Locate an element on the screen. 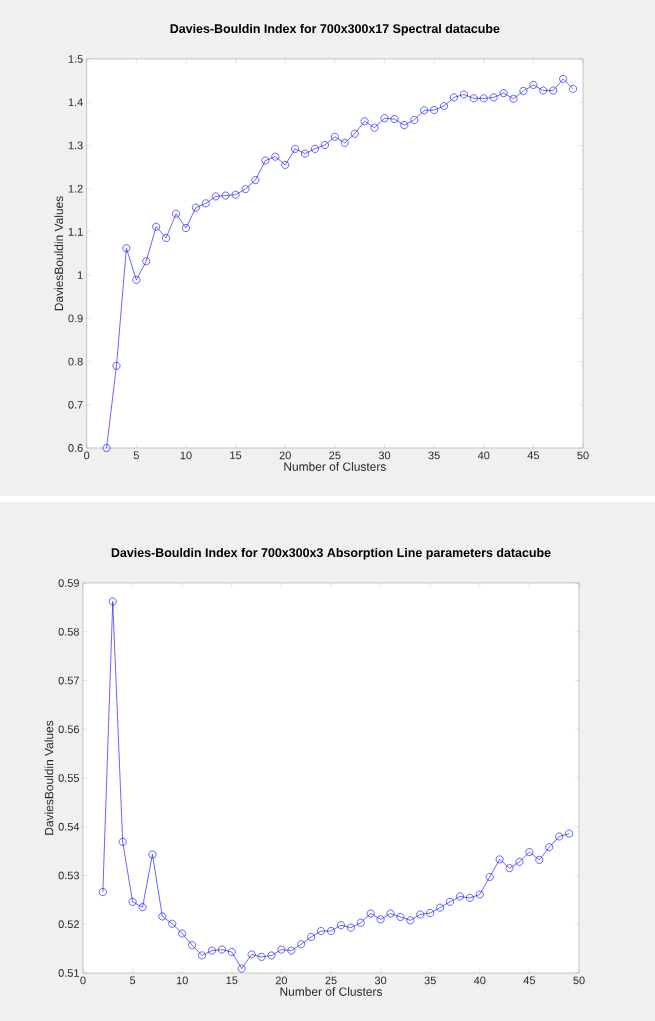 This screenshot has width=655, height=1021. y-tick-label: 0.6 is located at coordinates (75, 448).